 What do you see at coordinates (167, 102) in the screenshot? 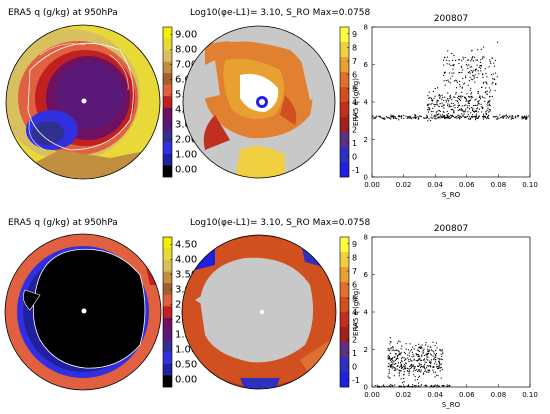
I see `colorbar-frame` at bounding box center [167, 102].